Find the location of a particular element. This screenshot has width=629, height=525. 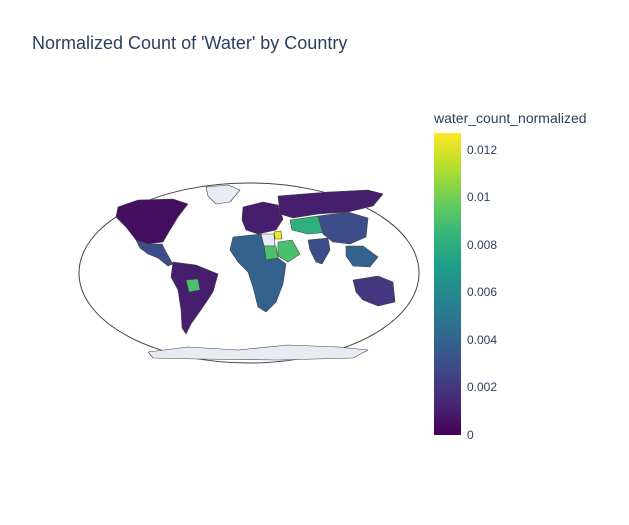

colorbar-title: water_count_normalized is located at coordinates (510, 118).